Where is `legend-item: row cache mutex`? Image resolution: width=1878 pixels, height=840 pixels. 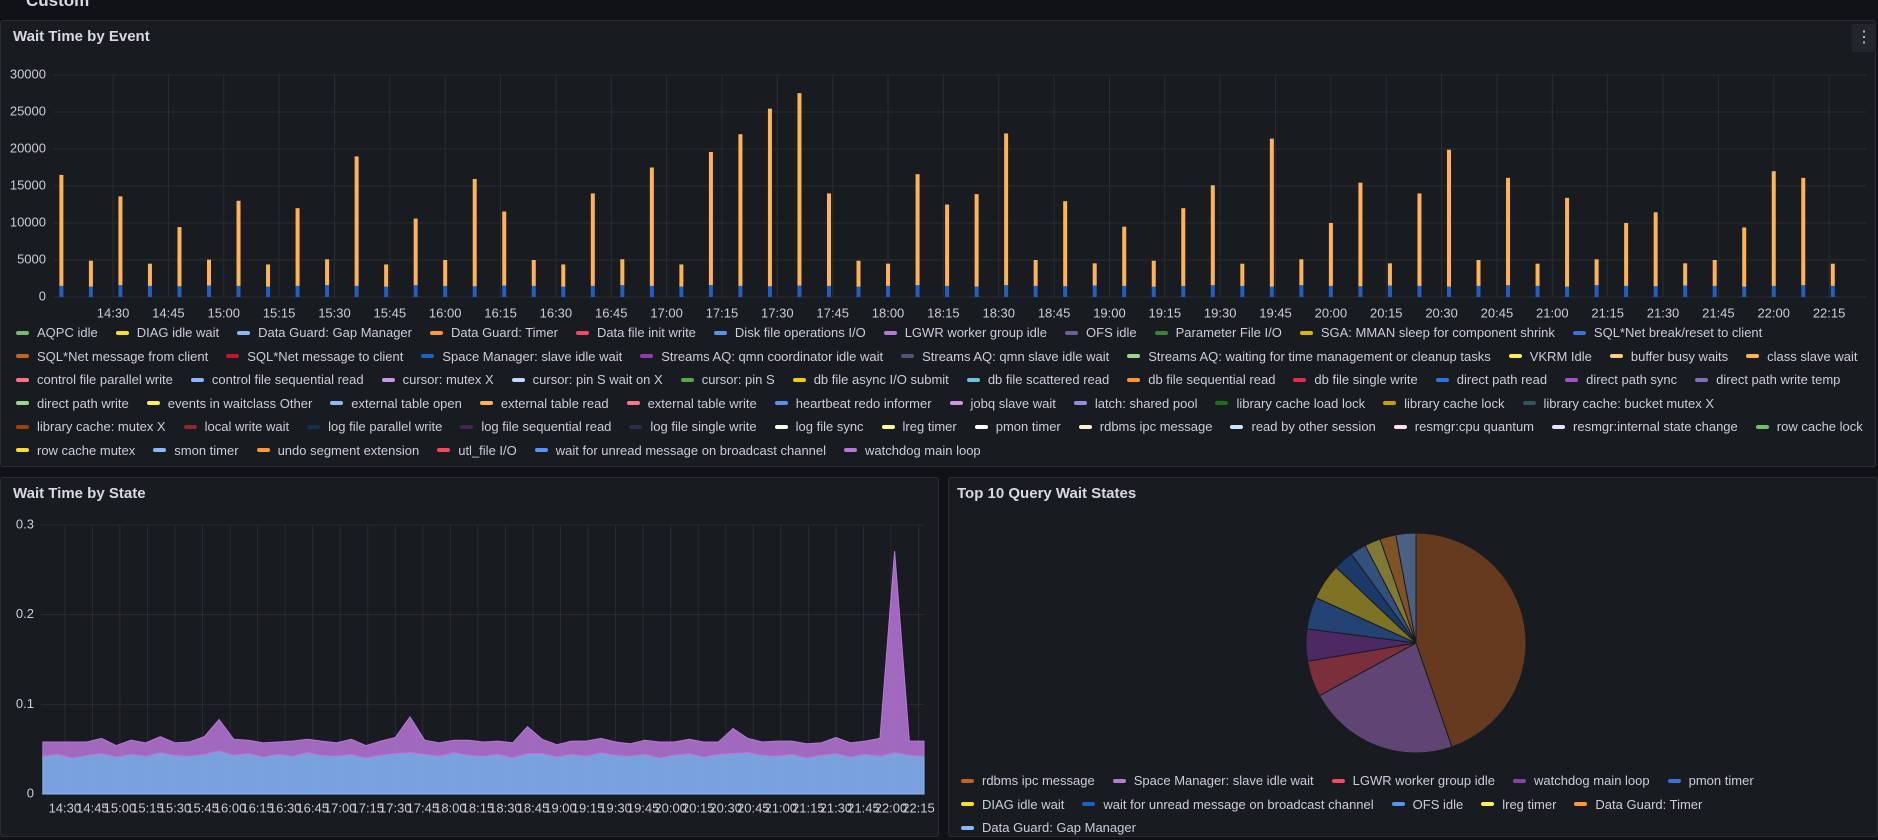
legend-item: row cache mutex is located at coordinates (75, 451).